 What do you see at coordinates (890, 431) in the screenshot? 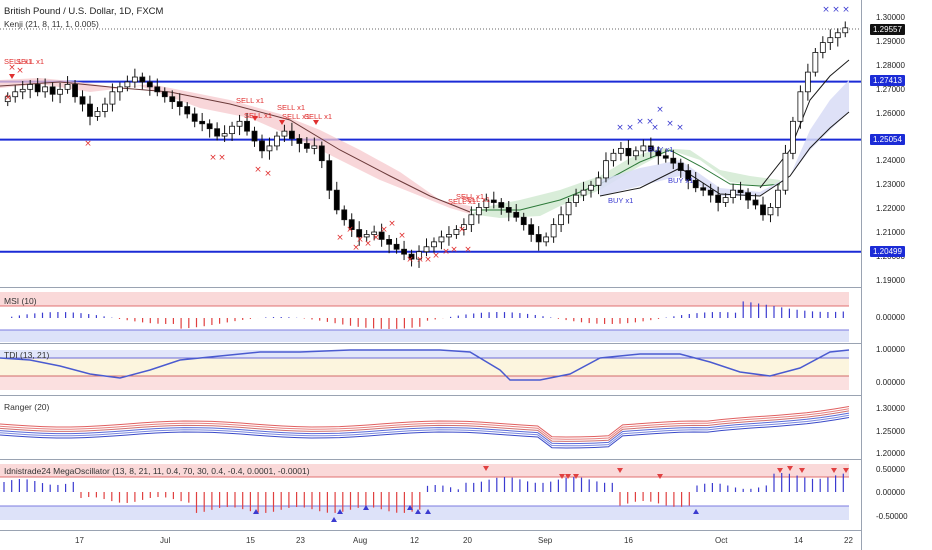
I see `ranger-tick: 1.25000` at bounding box center [890, 431].